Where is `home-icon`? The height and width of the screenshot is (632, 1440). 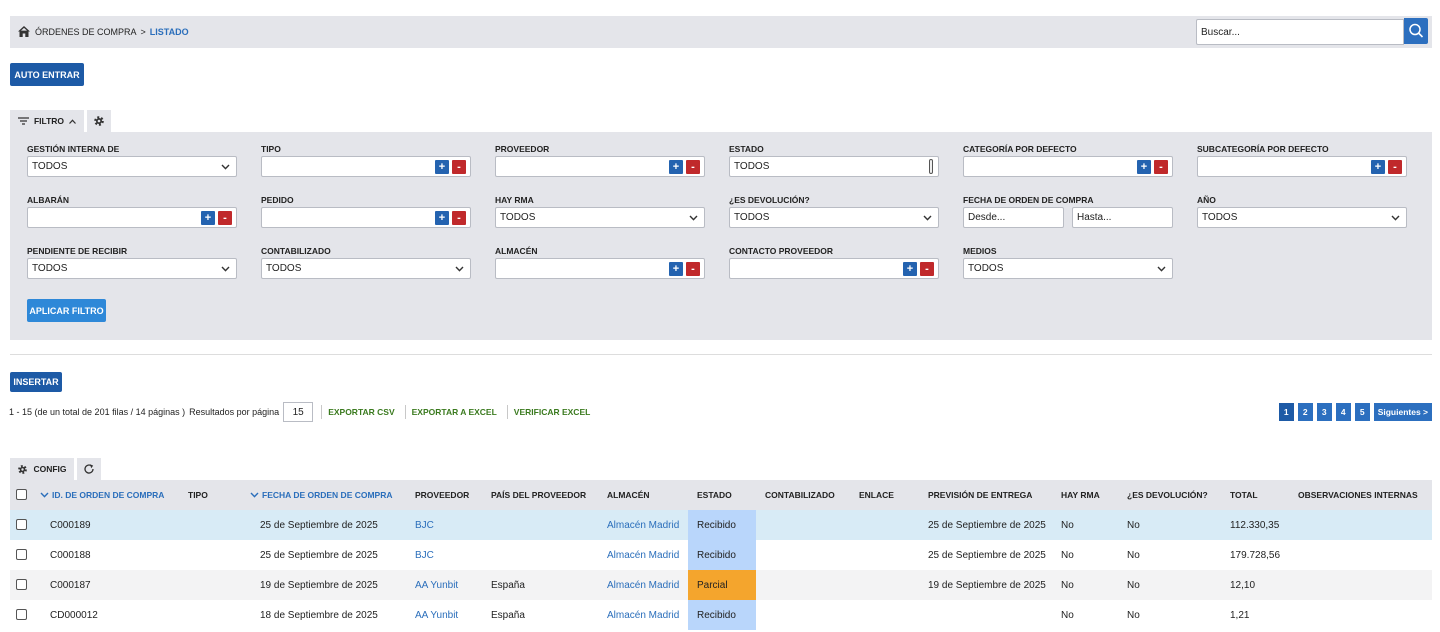
home-icon is located at coordinates (24, 31).